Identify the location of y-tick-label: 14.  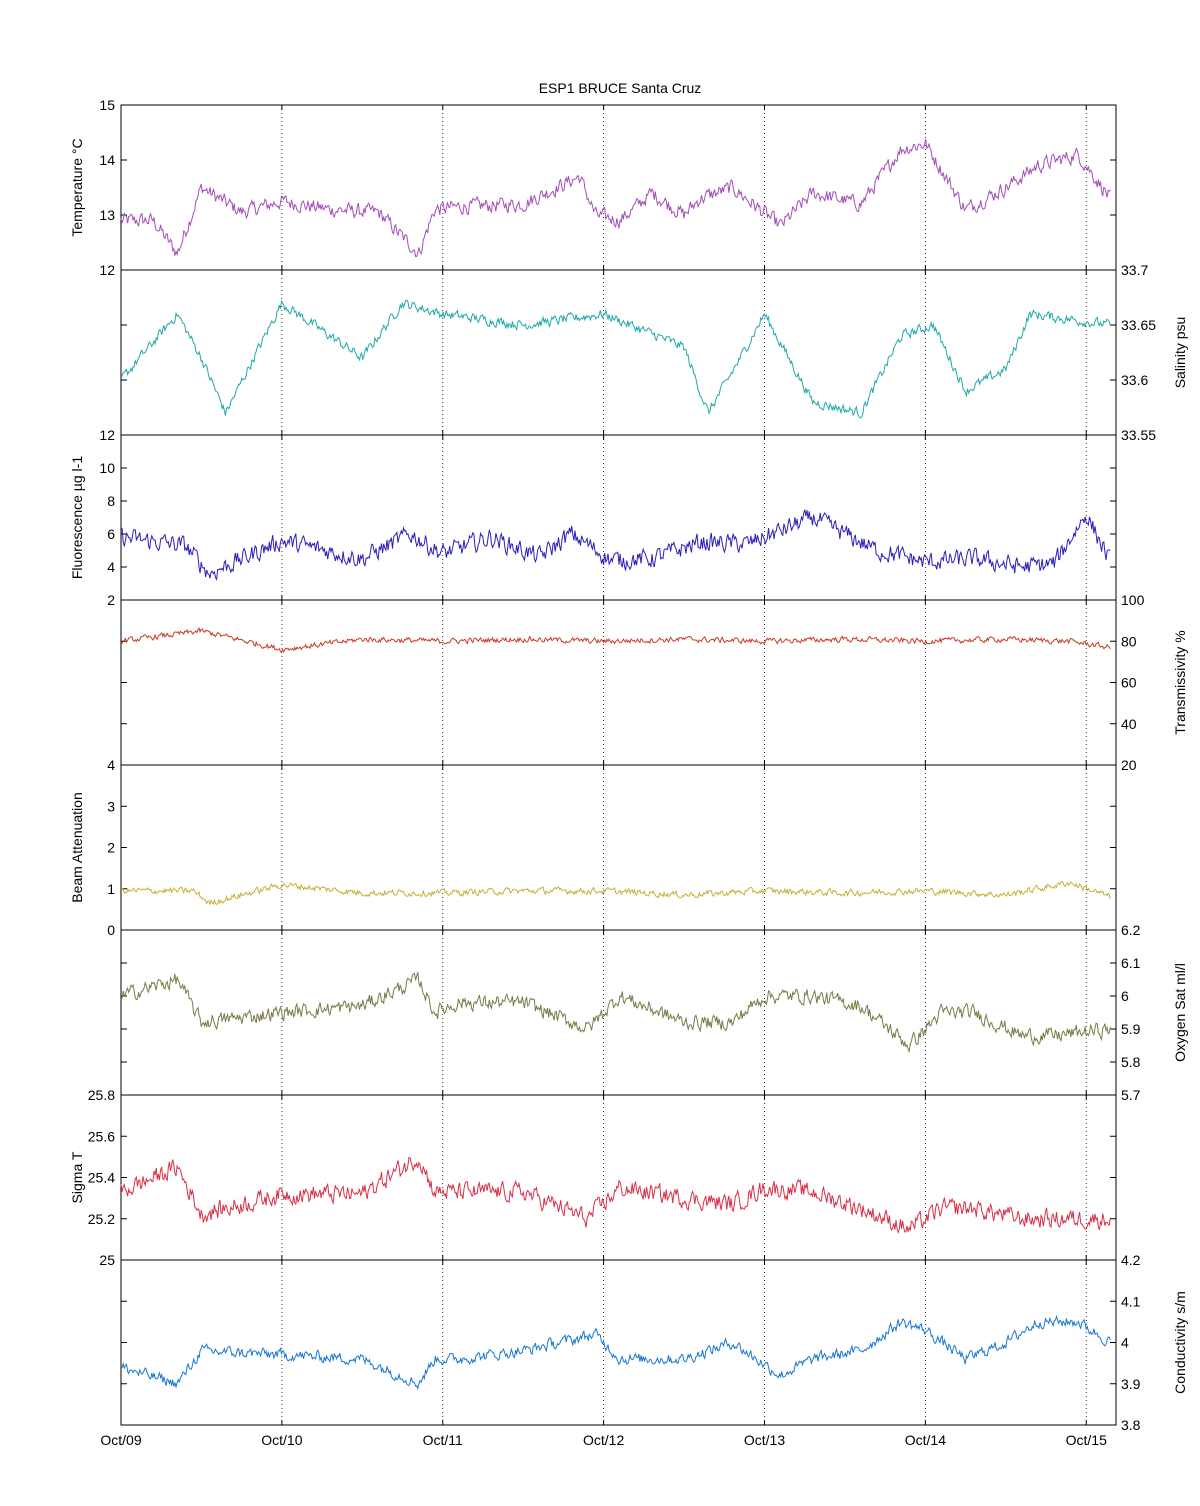
(107, 160).